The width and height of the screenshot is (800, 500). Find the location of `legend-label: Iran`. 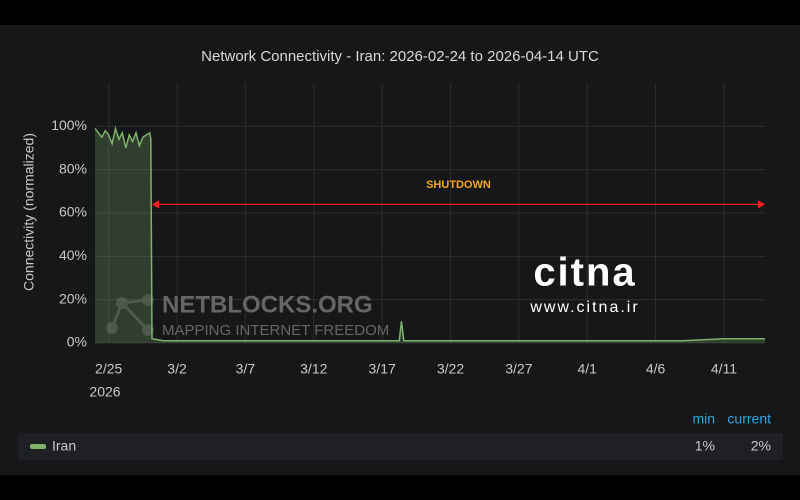

legend-label: Iran is located at coordinates (64, 446).